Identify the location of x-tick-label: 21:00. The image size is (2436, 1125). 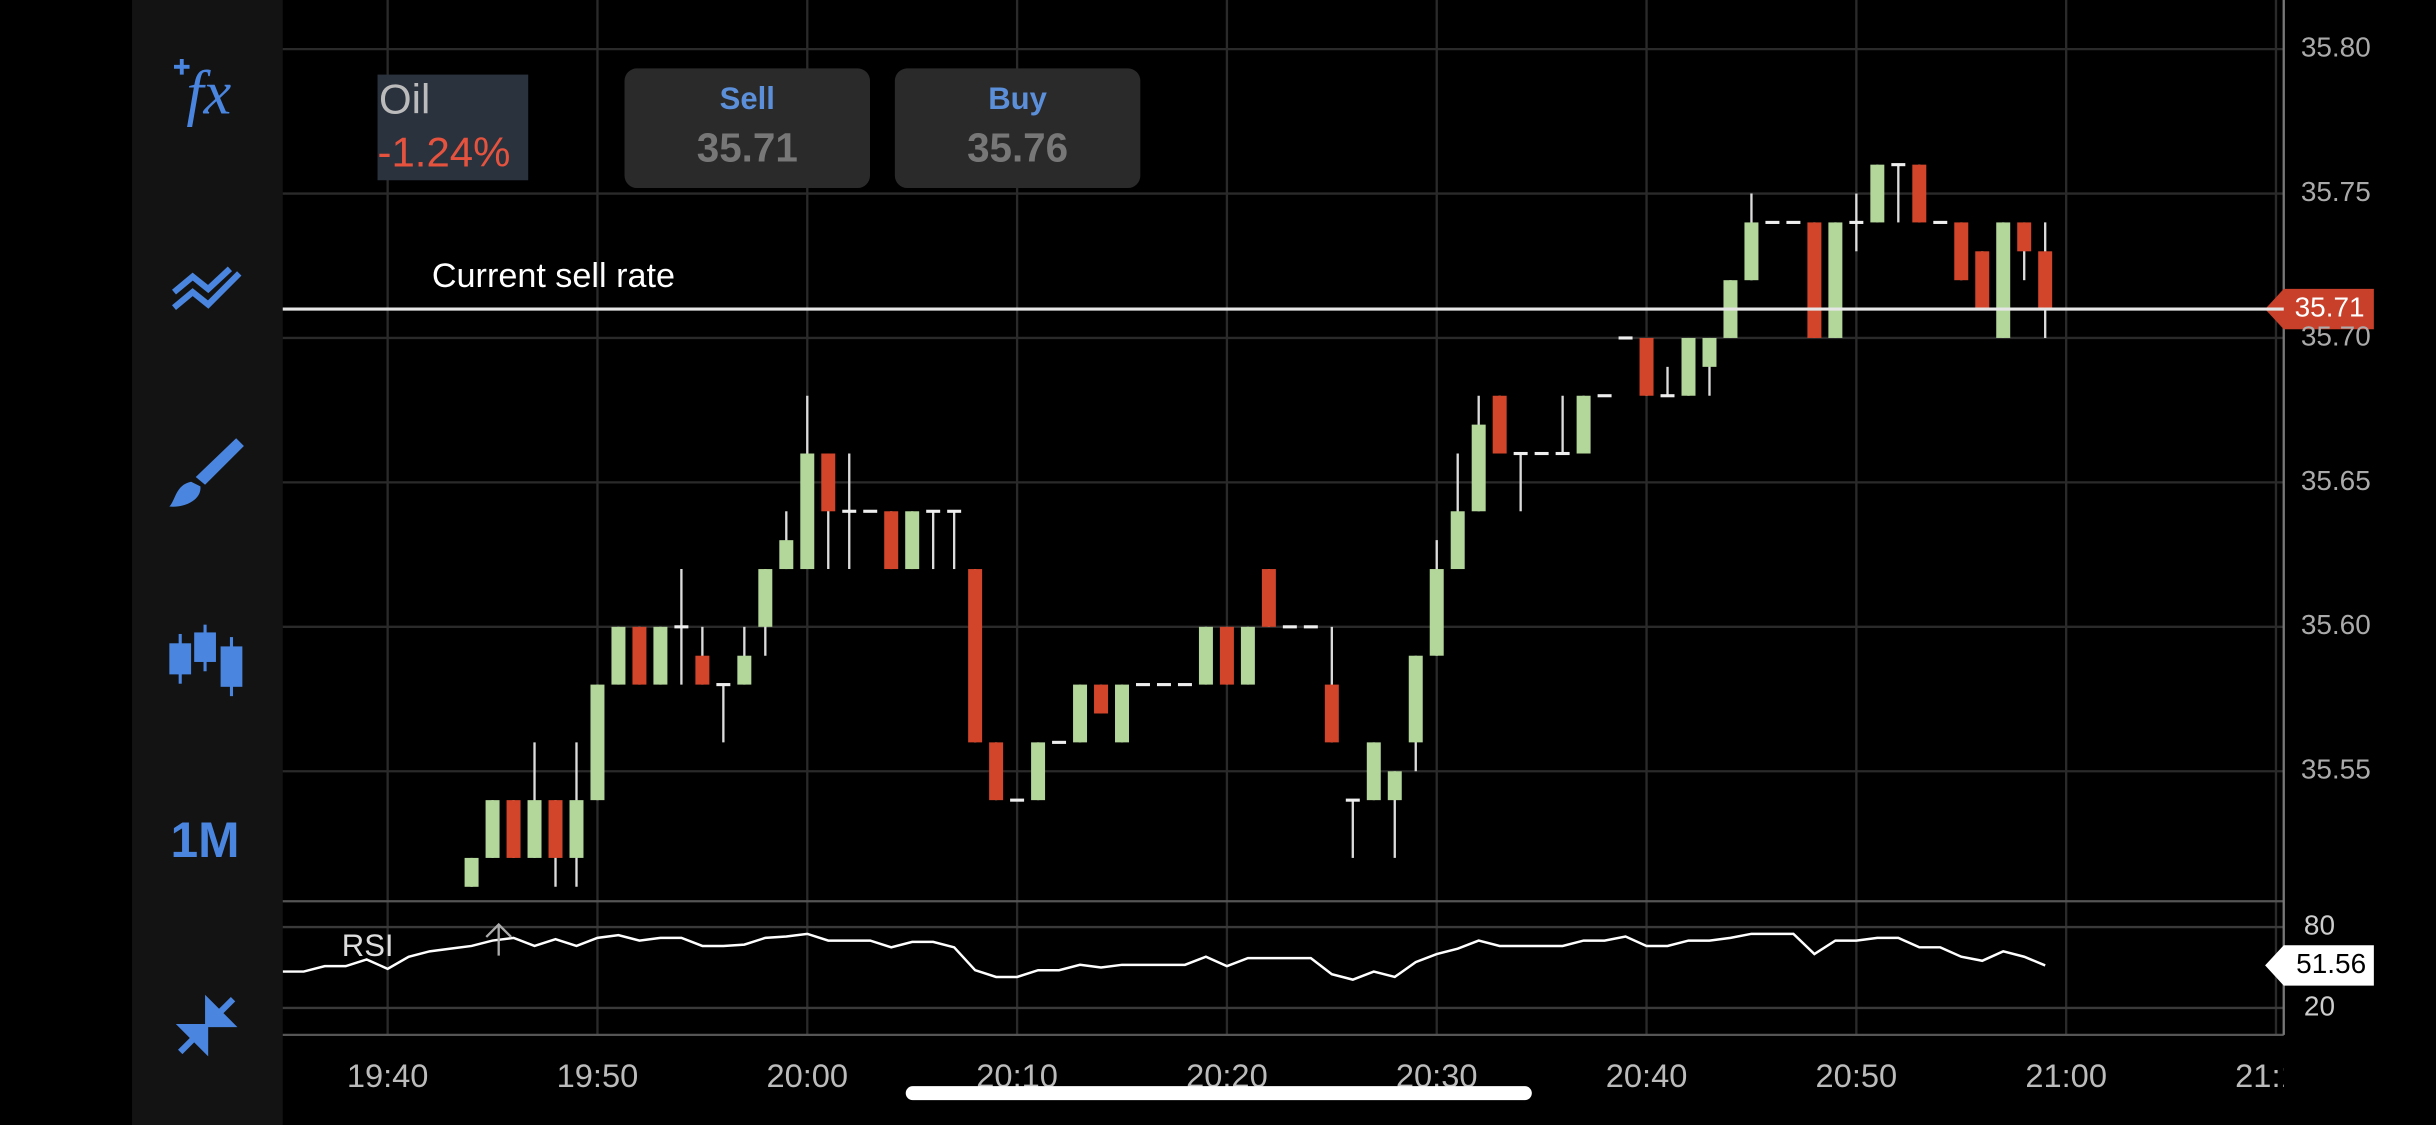
(2066, 1075).